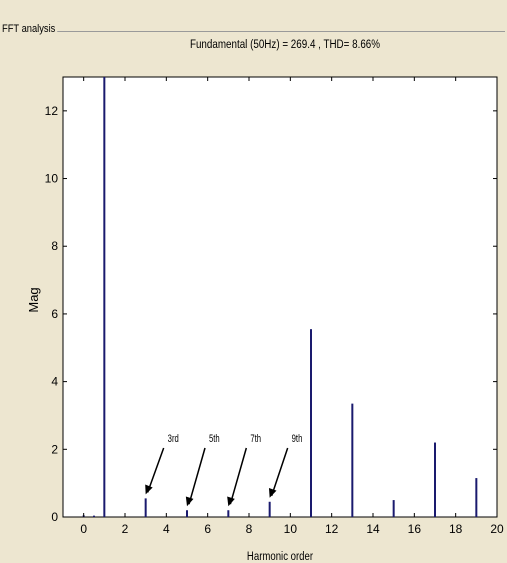  Describe the element at coordinates (166, 529) in the screenshot. I see `x-tick-label: 4` at that location.